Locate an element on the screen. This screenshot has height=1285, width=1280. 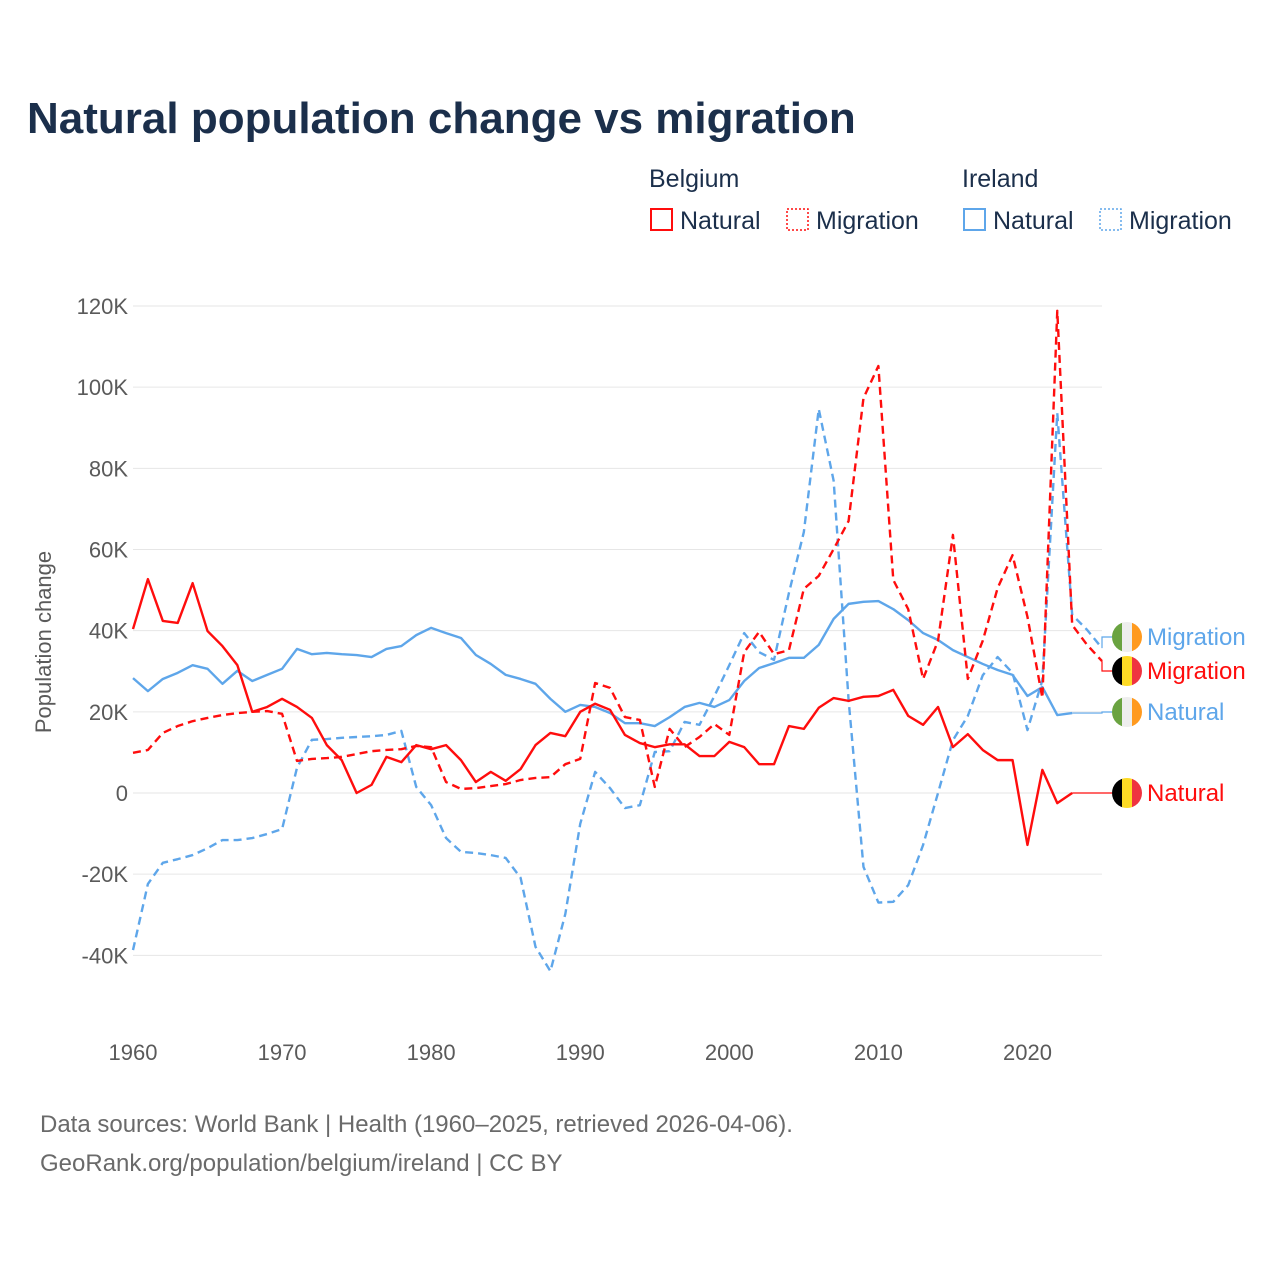
end-label-belgium-natural: Natural is located at coordinates (1185, 793).